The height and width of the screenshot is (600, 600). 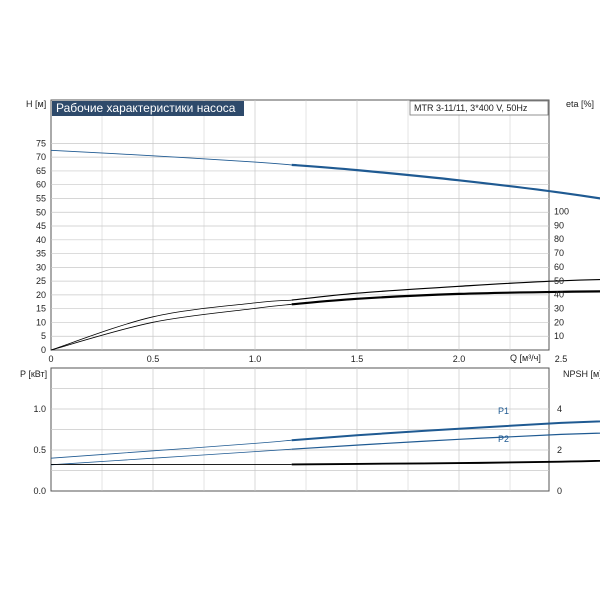 I want to click on power-tick-label: 0.0, so click(x=39, y=491).